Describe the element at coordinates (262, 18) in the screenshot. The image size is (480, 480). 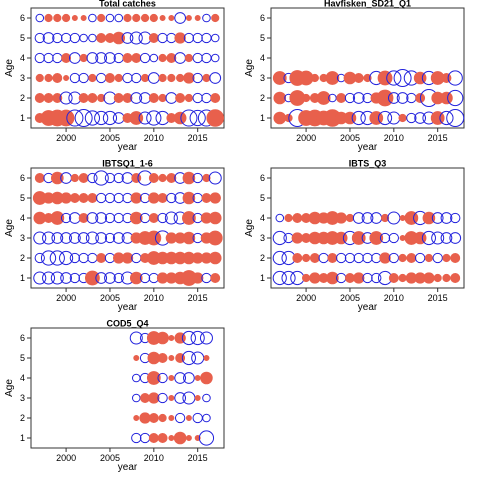
I see `y-tick-label: 6` at that location.